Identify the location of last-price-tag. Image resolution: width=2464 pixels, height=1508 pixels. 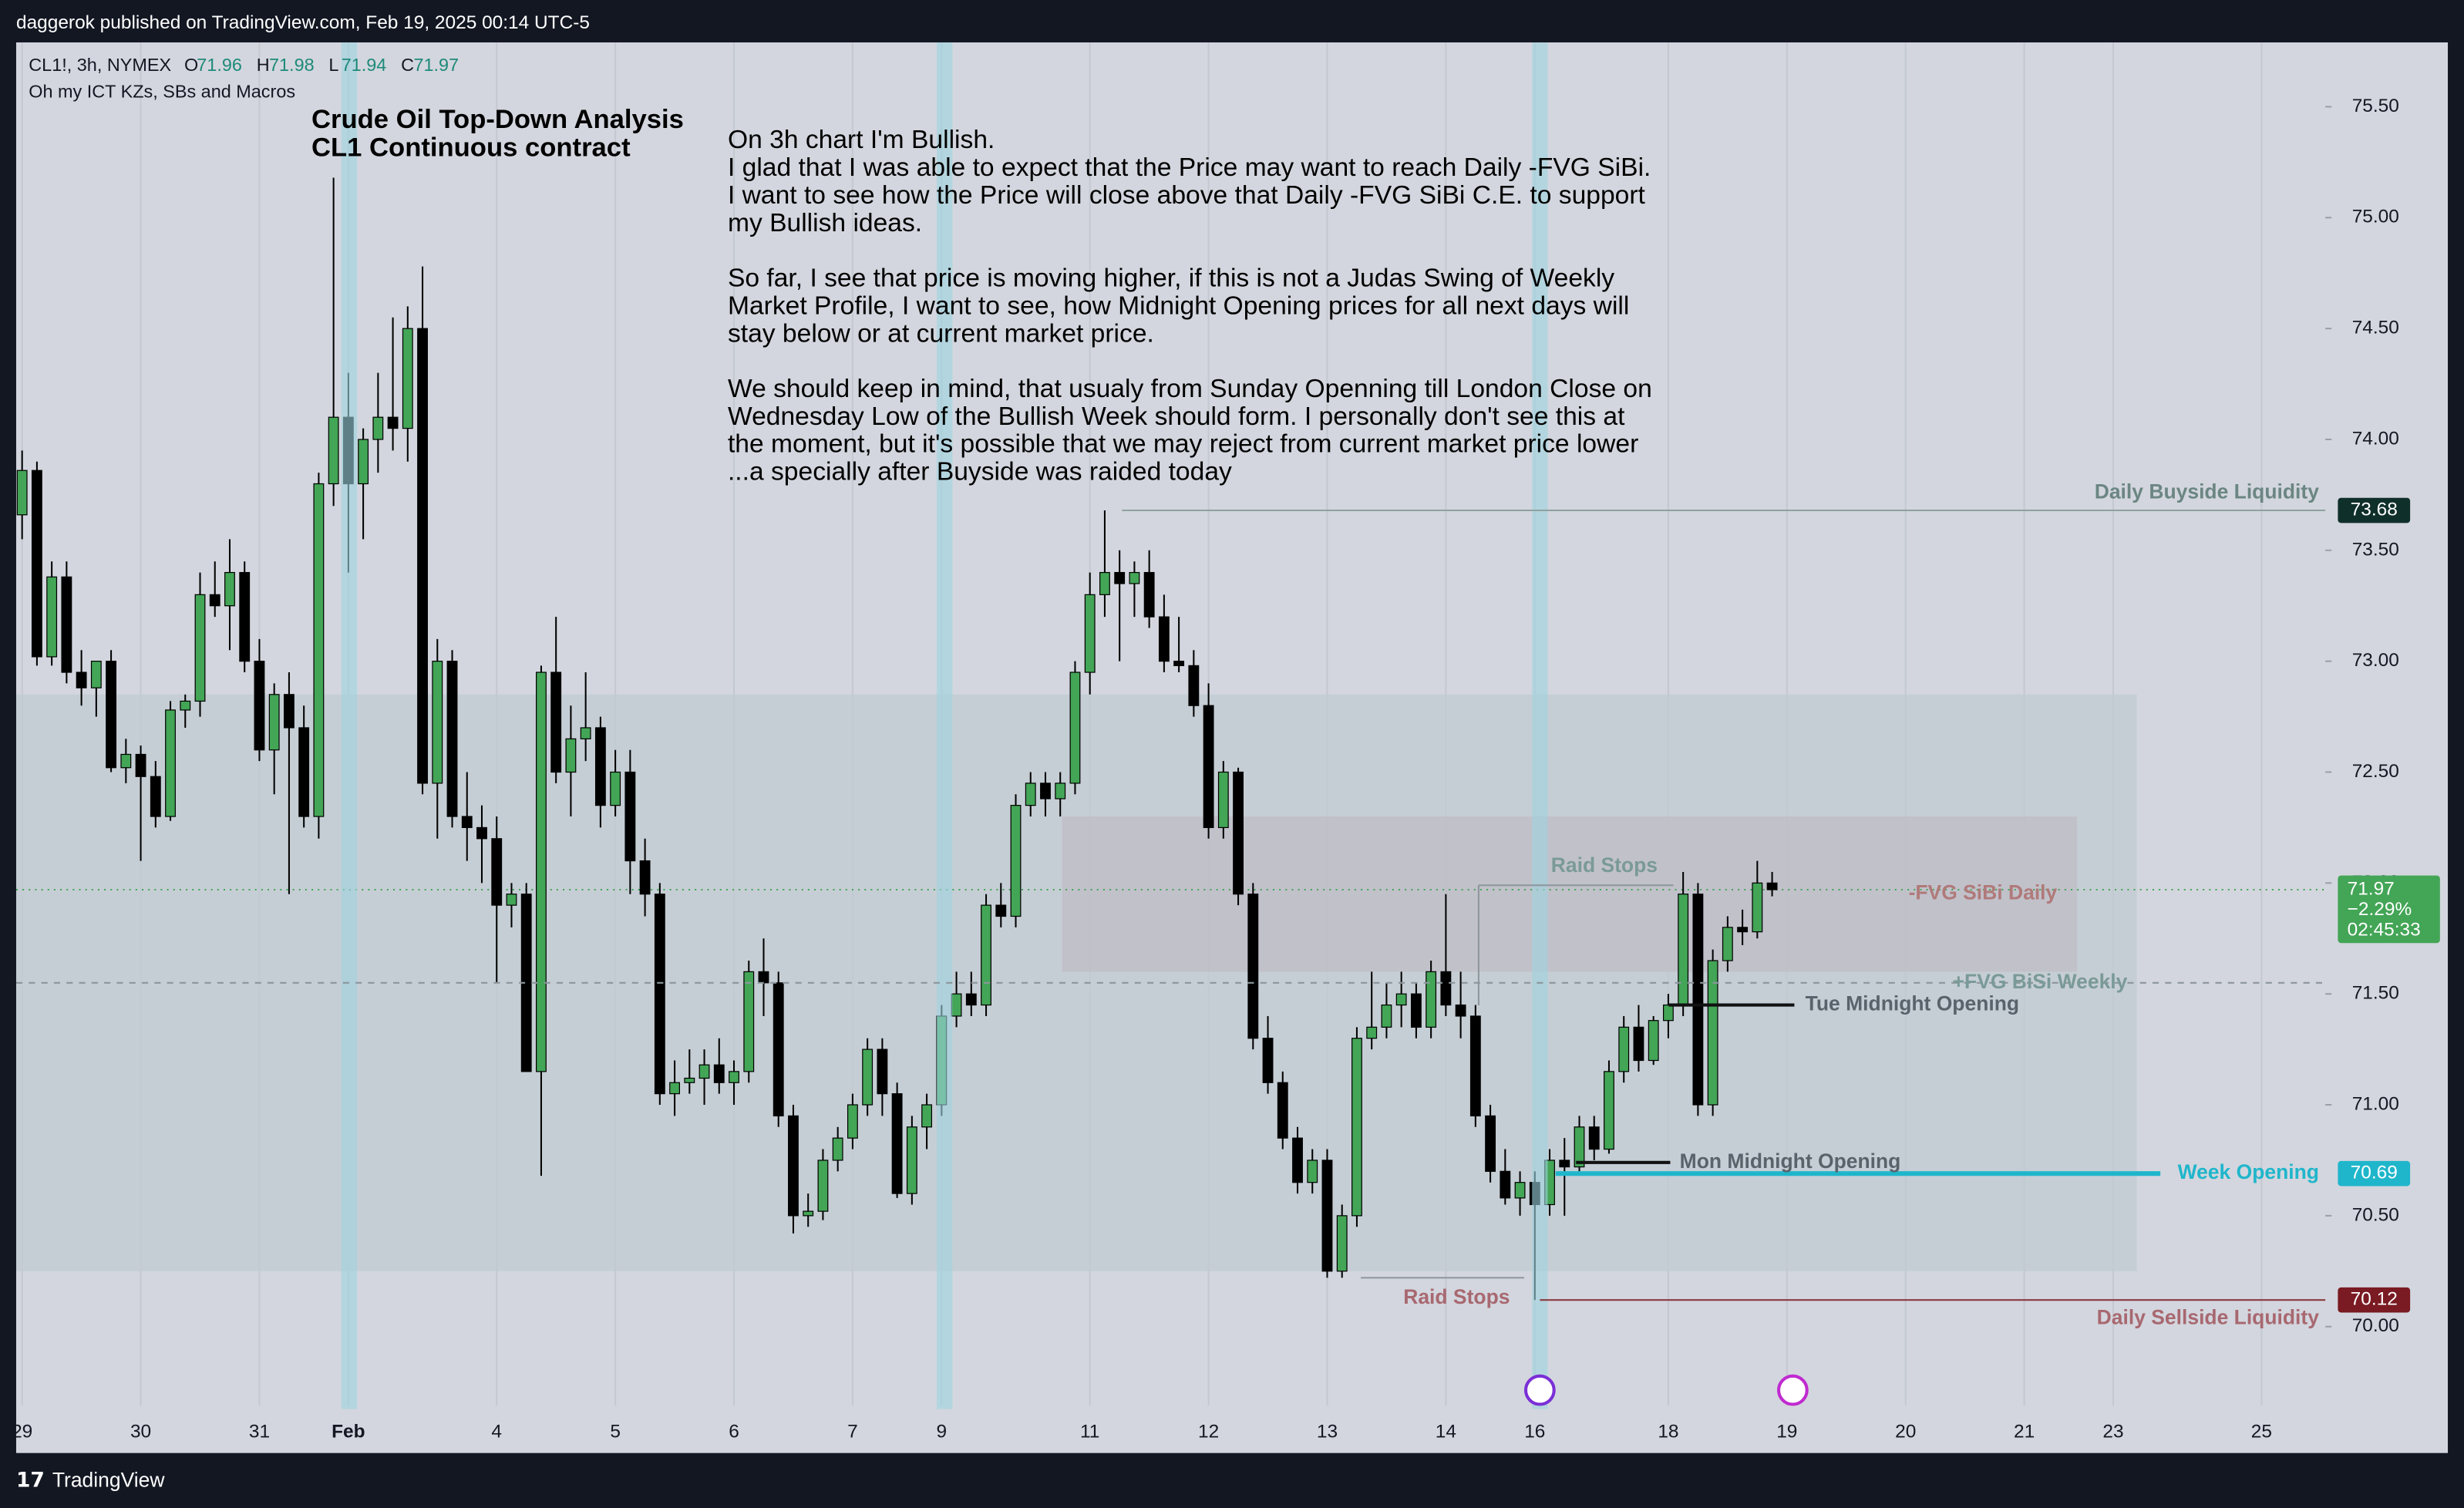
(2389, 910).